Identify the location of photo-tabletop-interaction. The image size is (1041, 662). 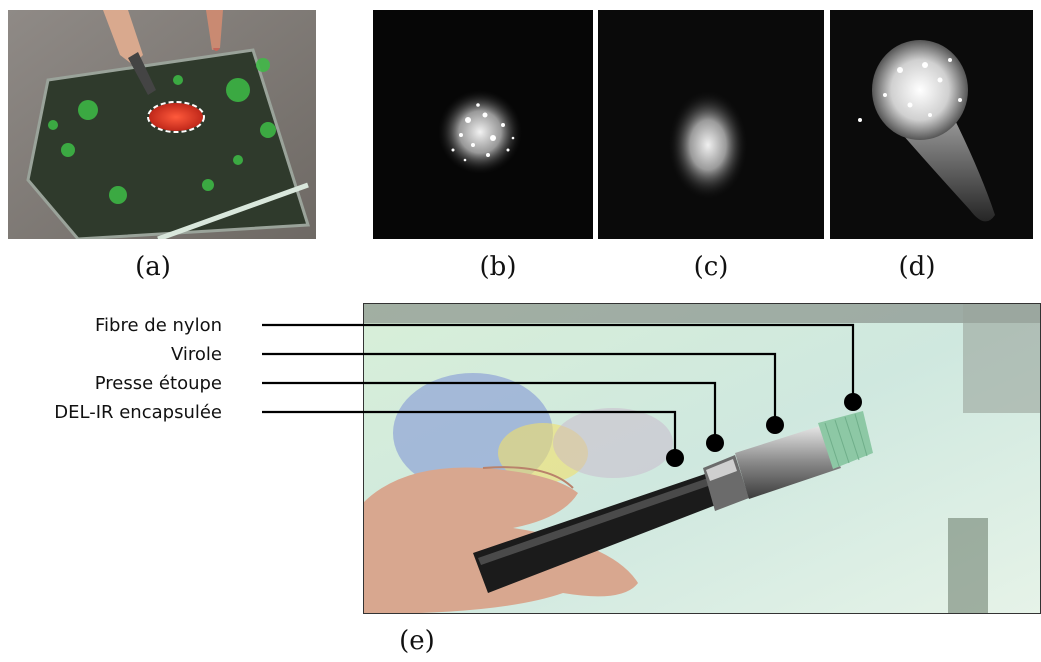
(162, 124).